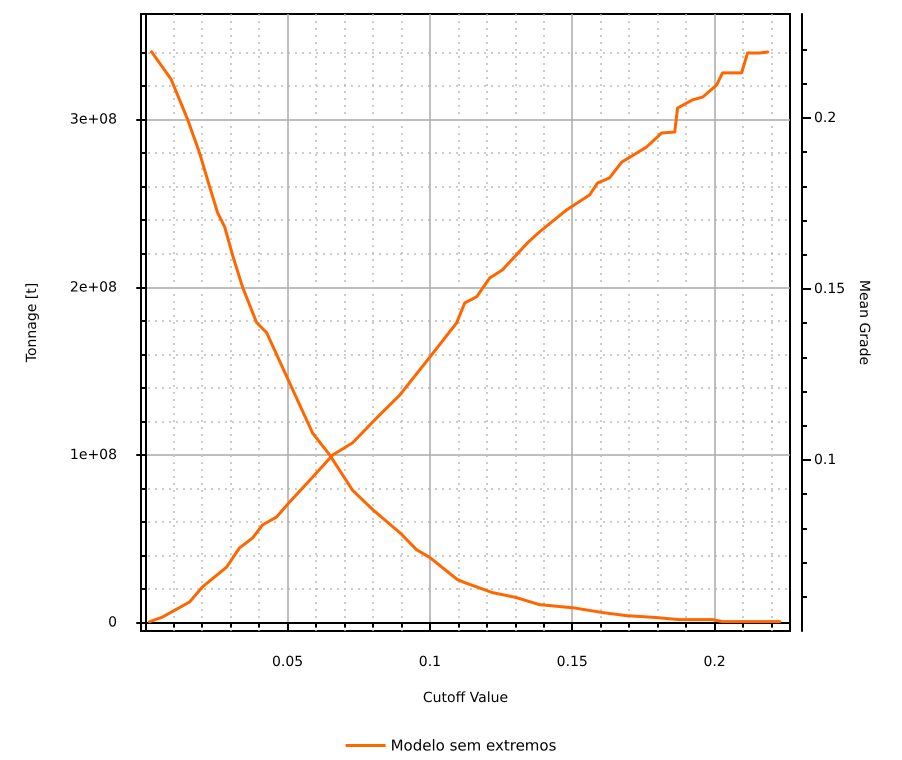 This screenshot has width=902, height=760. I want to click on y-axis-title: Tonnage [t], so click(32, 323).